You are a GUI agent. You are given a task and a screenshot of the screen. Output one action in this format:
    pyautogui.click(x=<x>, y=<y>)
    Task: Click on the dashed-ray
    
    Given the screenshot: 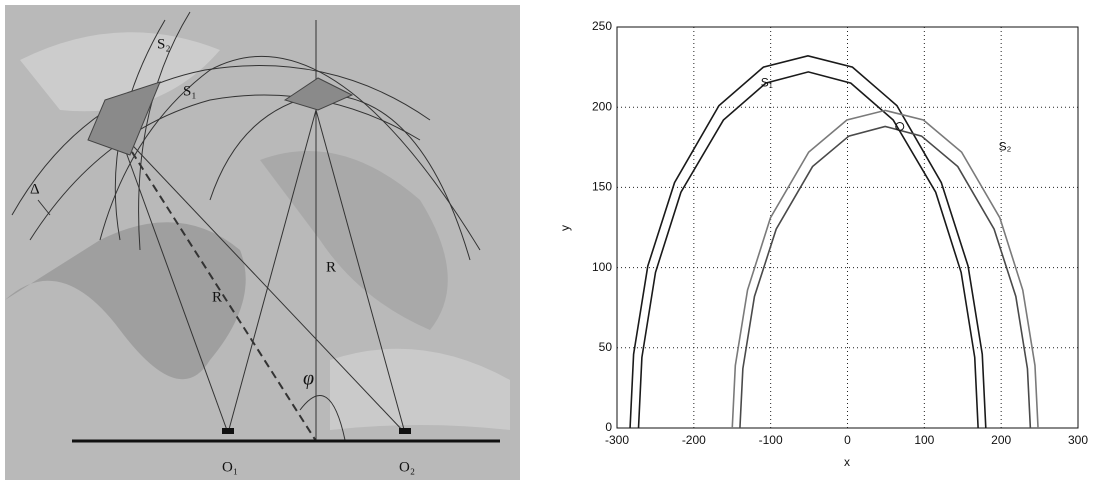 What is the action you would take?
    pyautogui.click(x=217, y=285)
    